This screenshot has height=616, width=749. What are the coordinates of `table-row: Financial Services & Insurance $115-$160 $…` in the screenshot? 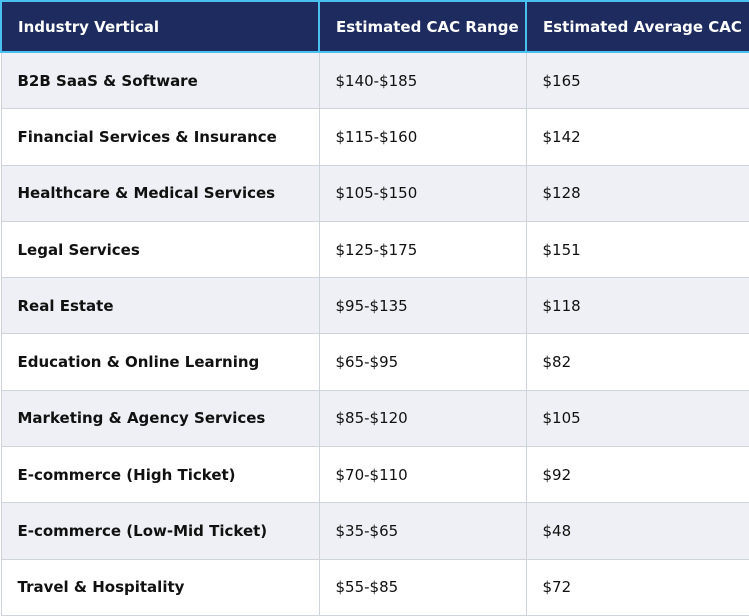 It's located at (374, 137).